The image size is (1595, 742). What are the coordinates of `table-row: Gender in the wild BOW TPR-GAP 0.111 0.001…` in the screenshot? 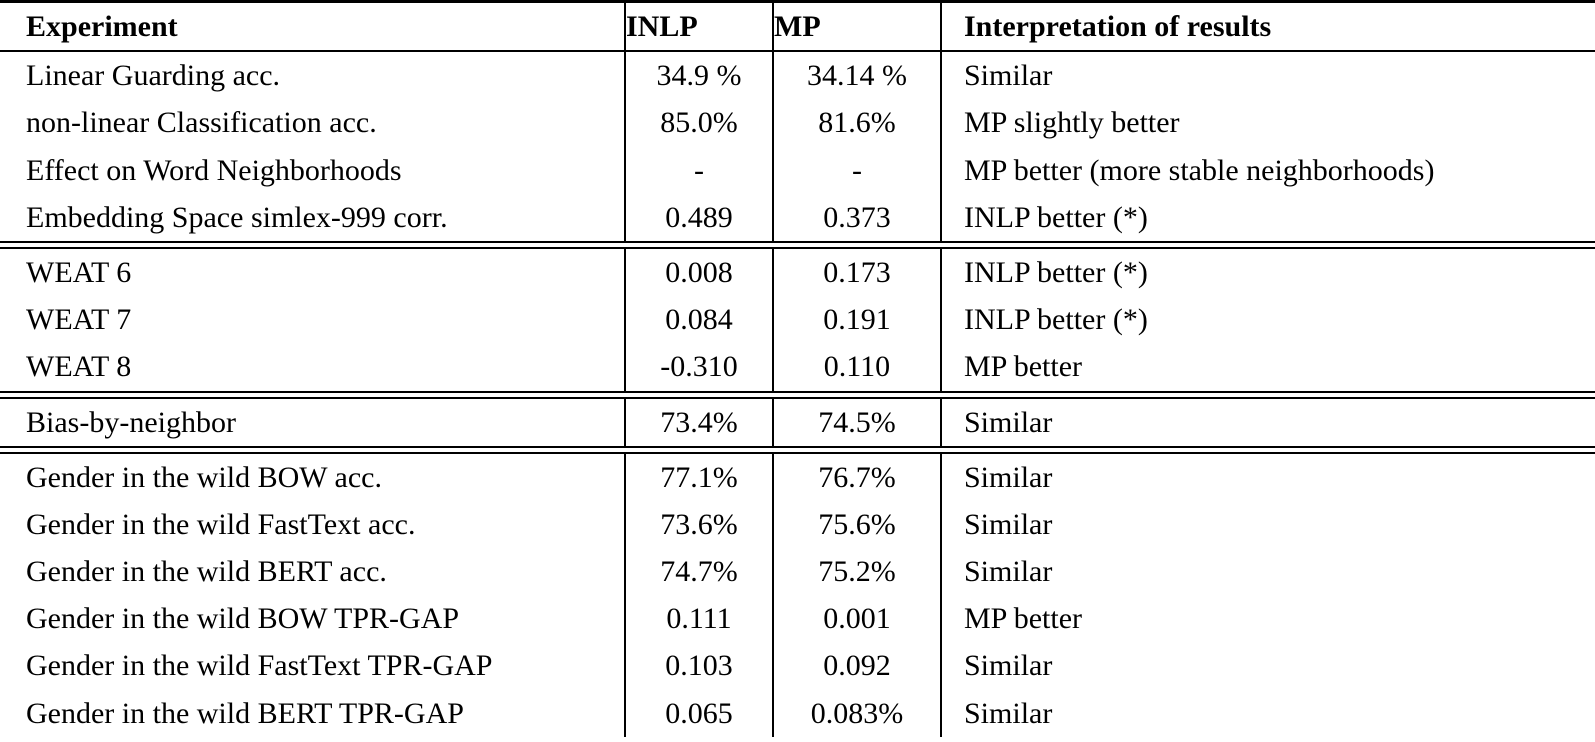 It's located at (797, 619).